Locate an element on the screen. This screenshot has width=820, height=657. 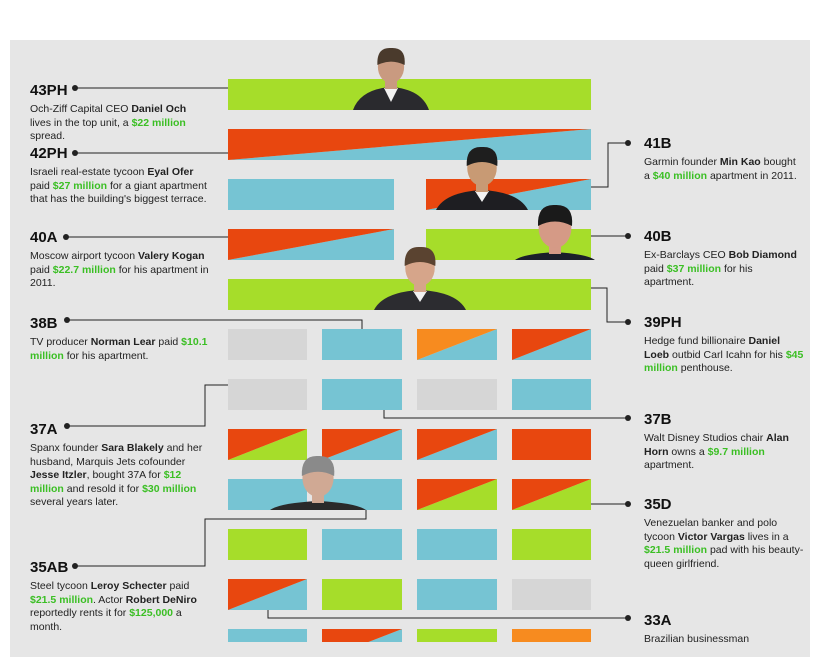
unit-number: 37B is located at coordinates (658, 419).